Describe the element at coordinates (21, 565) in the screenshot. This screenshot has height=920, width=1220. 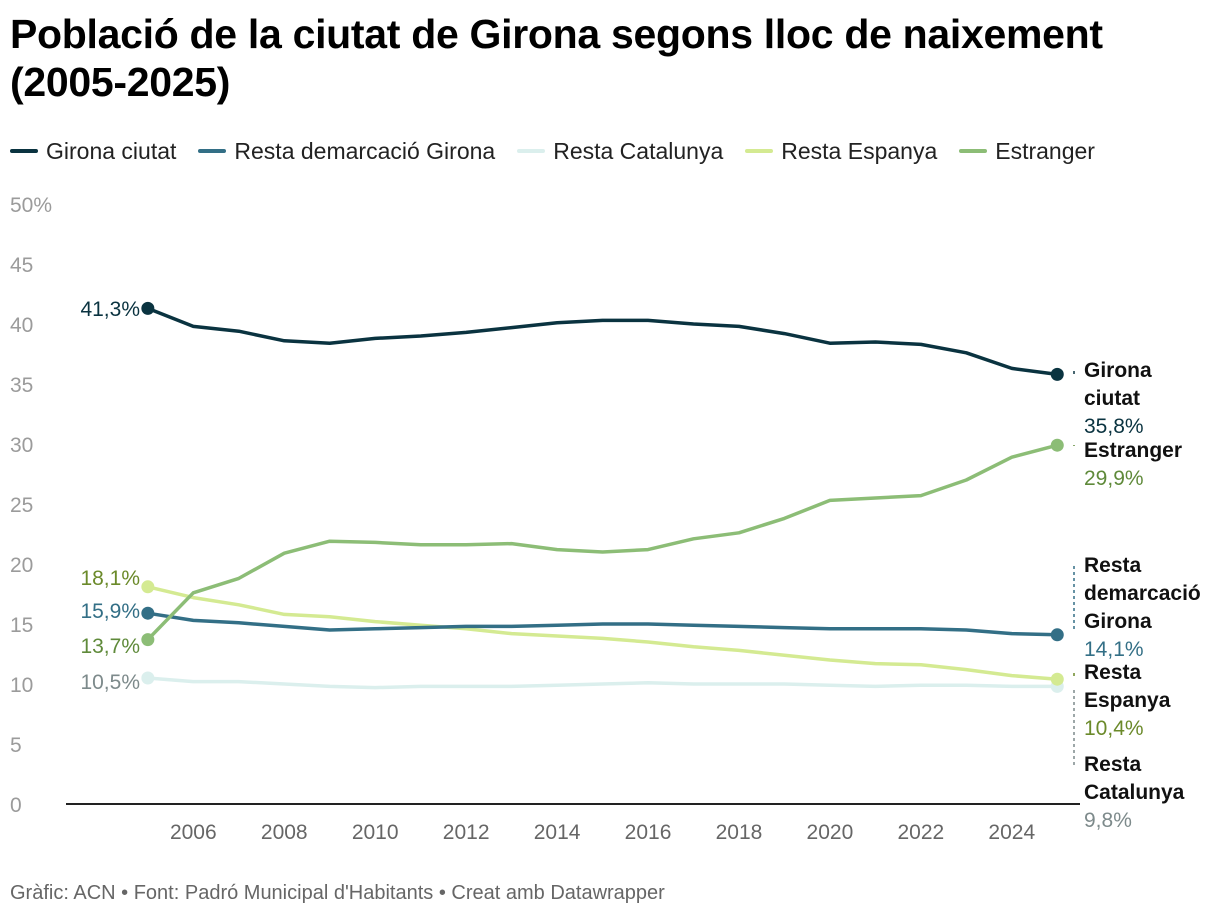
I see `y-tick-label: 20` at that location.